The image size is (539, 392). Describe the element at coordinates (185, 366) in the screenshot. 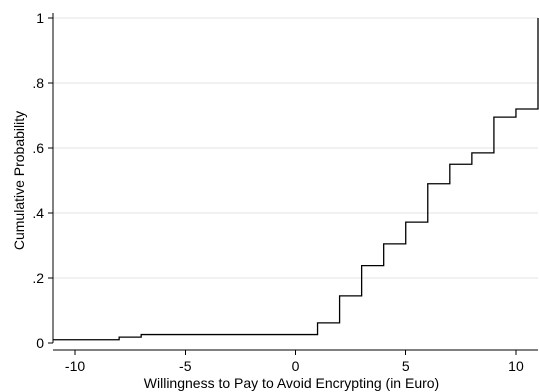

I see `x-tick-label: -5` at that location.